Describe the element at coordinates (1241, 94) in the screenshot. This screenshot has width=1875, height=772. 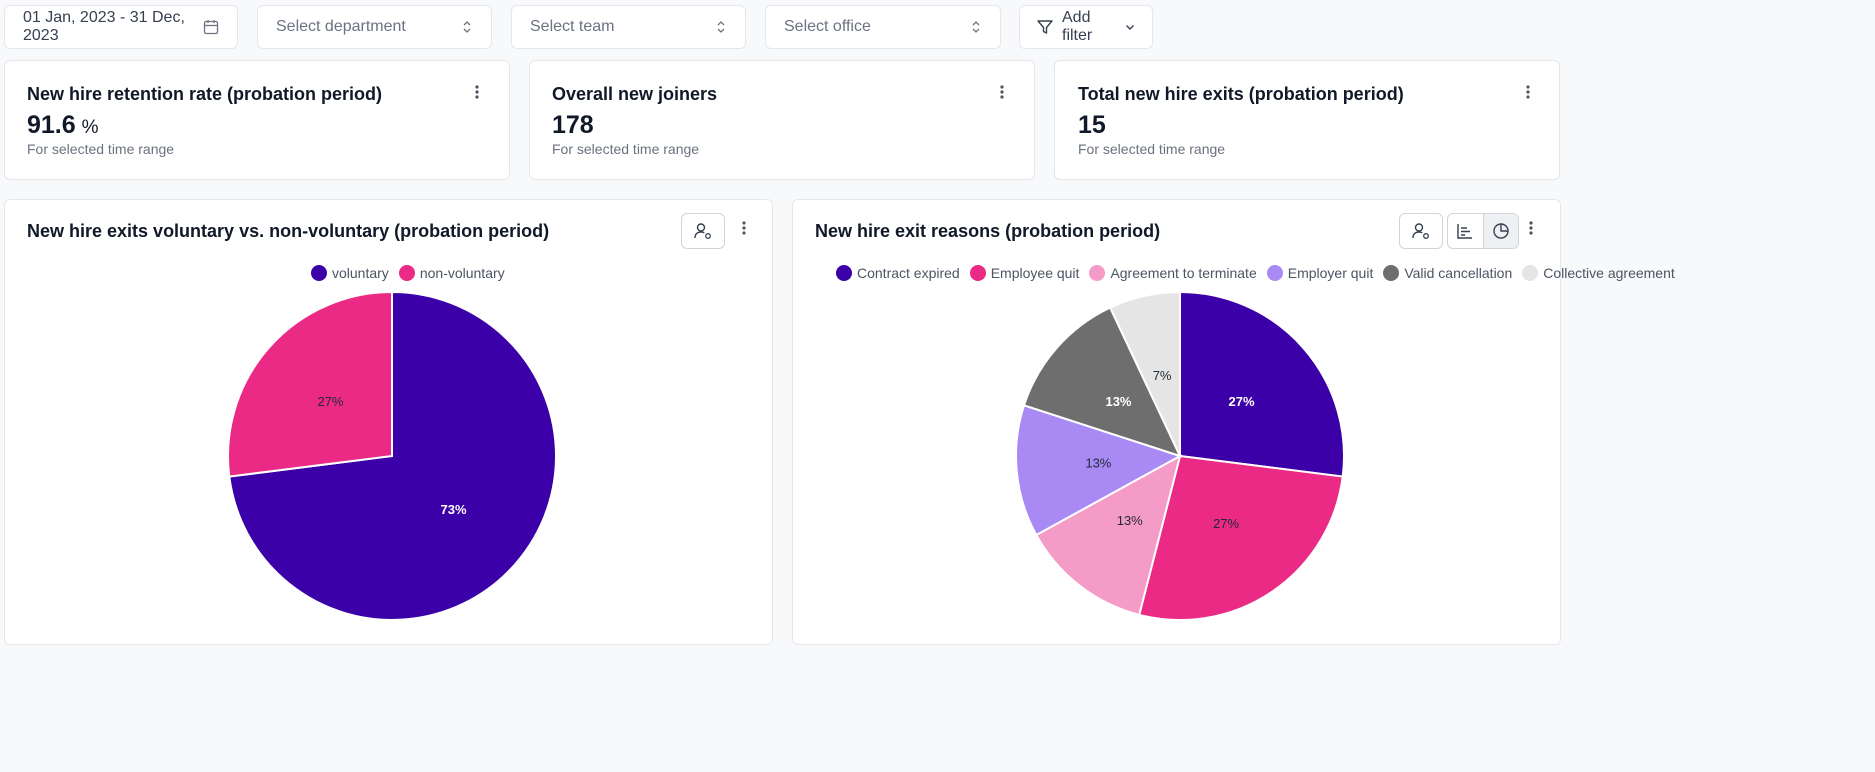
I see `kpi-title: Total new hire exits (probation period)` at that location.